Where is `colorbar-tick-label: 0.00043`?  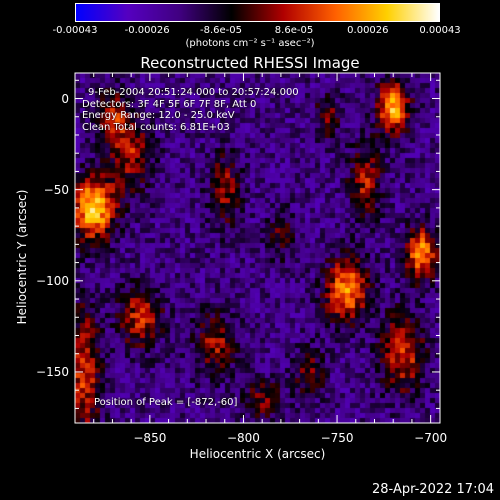 colorbar-tick-label: 0.00043 is located at coordinates (440, 30).